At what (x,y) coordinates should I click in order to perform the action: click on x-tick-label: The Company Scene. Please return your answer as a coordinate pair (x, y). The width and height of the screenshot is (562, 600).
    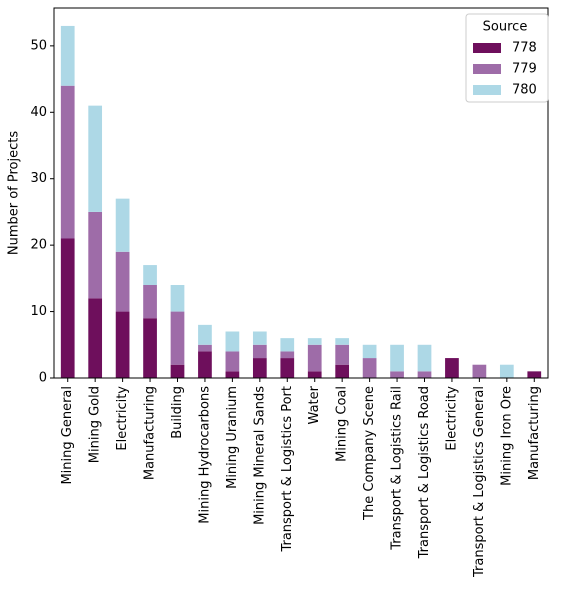
    Looking at the image, I should click on (369, 453).